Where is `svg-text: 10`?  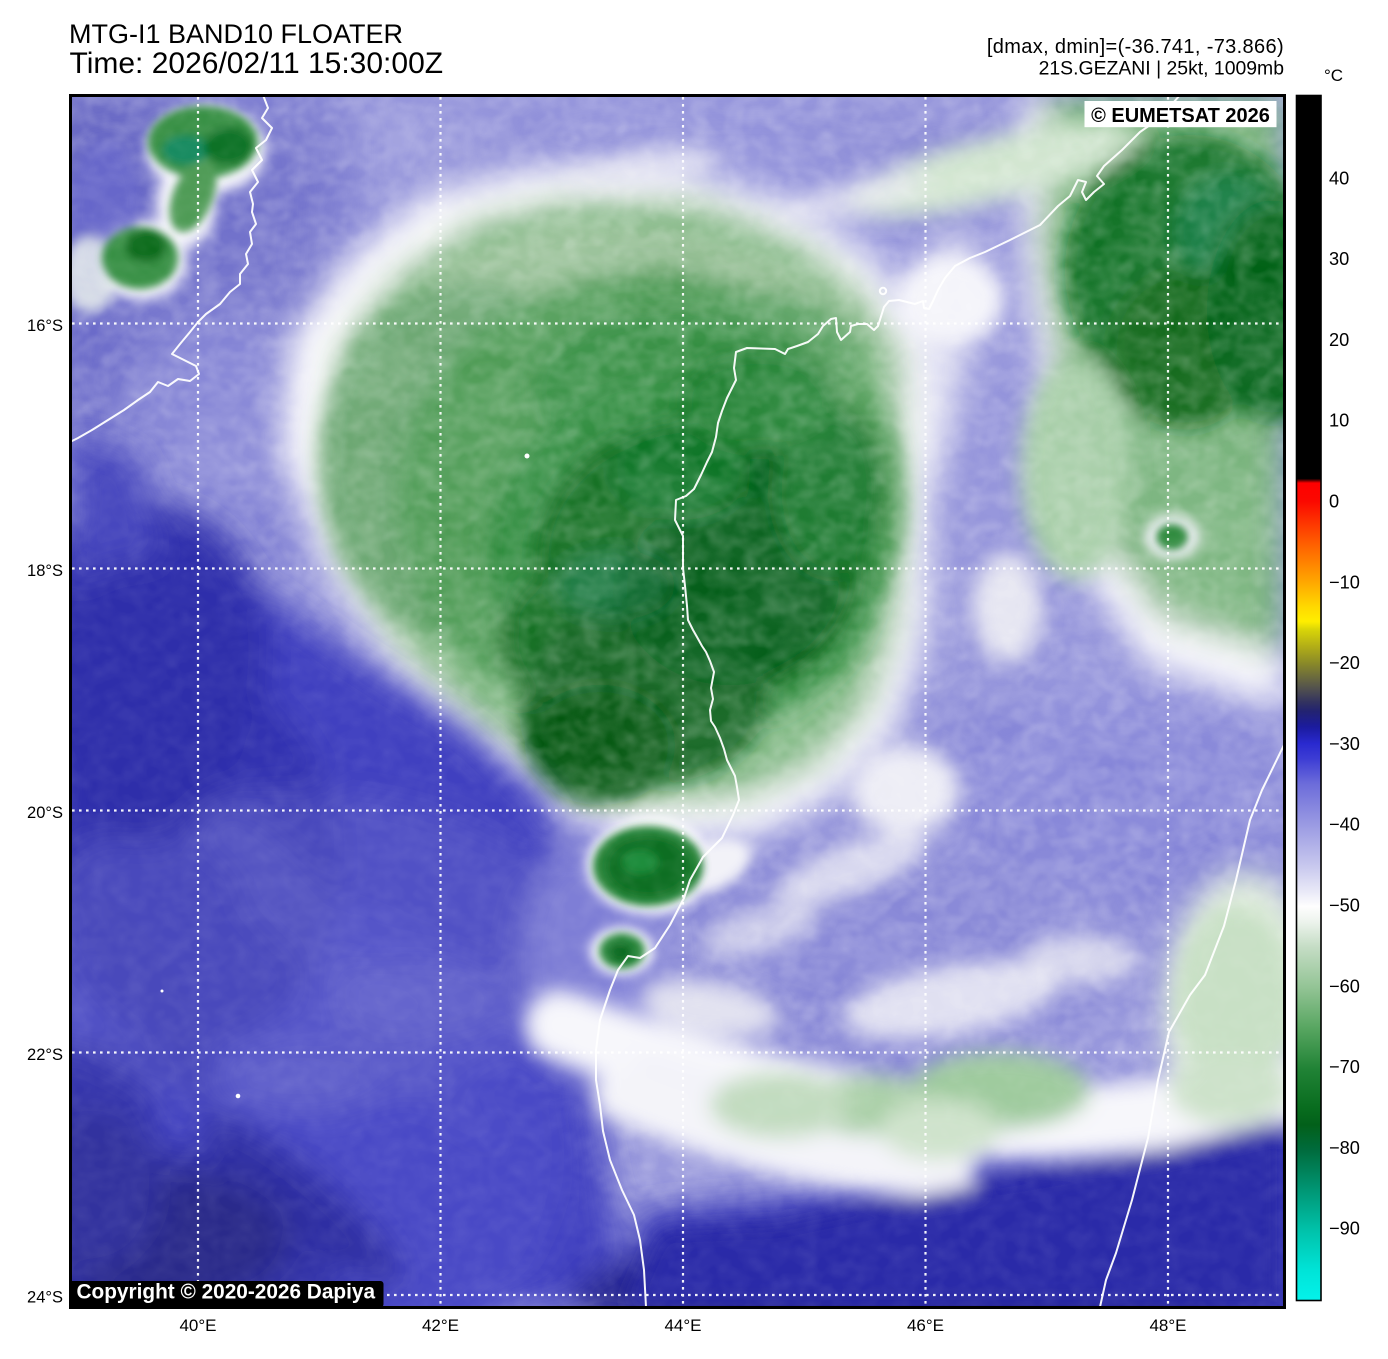
svg-text: 10 is located at coordinates (1339, 421).